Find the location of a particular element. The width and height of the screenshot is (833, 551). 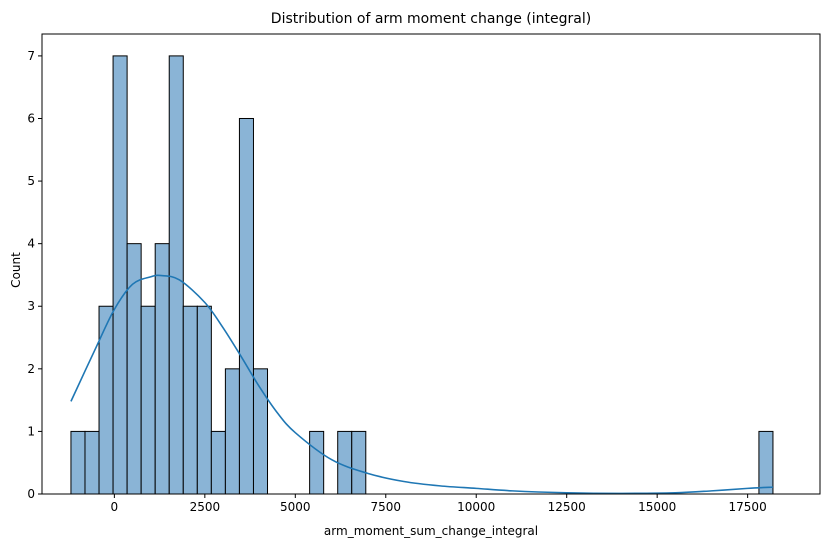

x-axis-label: arm_moment_sum_change_integral is located at coordinates (431, 531).